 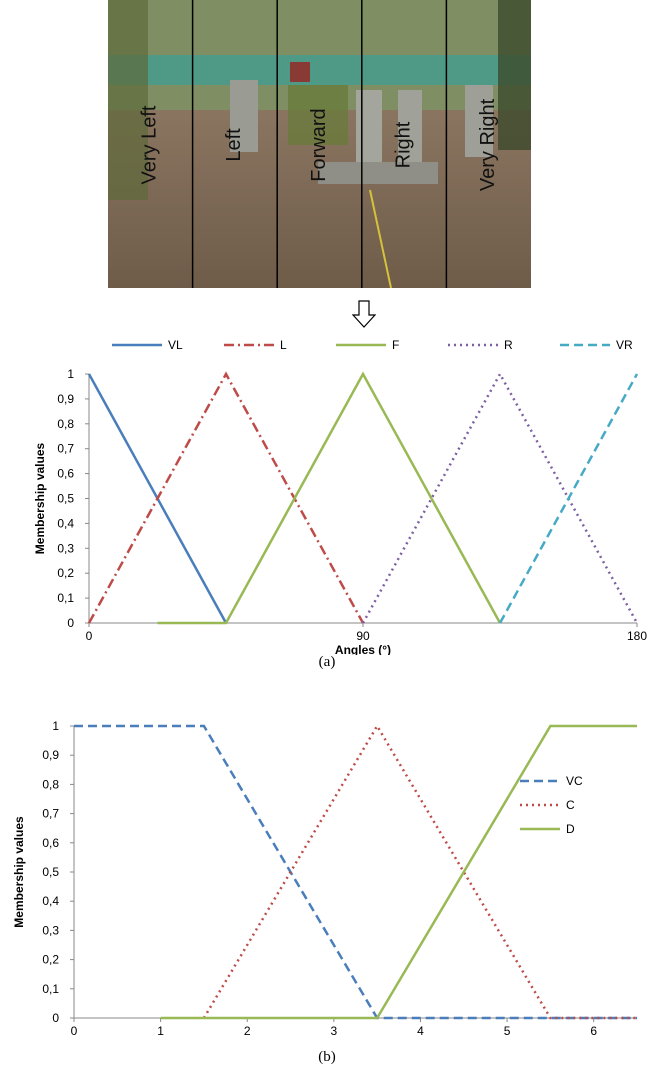 What do you see at coordinates (570, 829) in the screenshot?
I see `legend-label-d: D` at bounding box center [570, 829].